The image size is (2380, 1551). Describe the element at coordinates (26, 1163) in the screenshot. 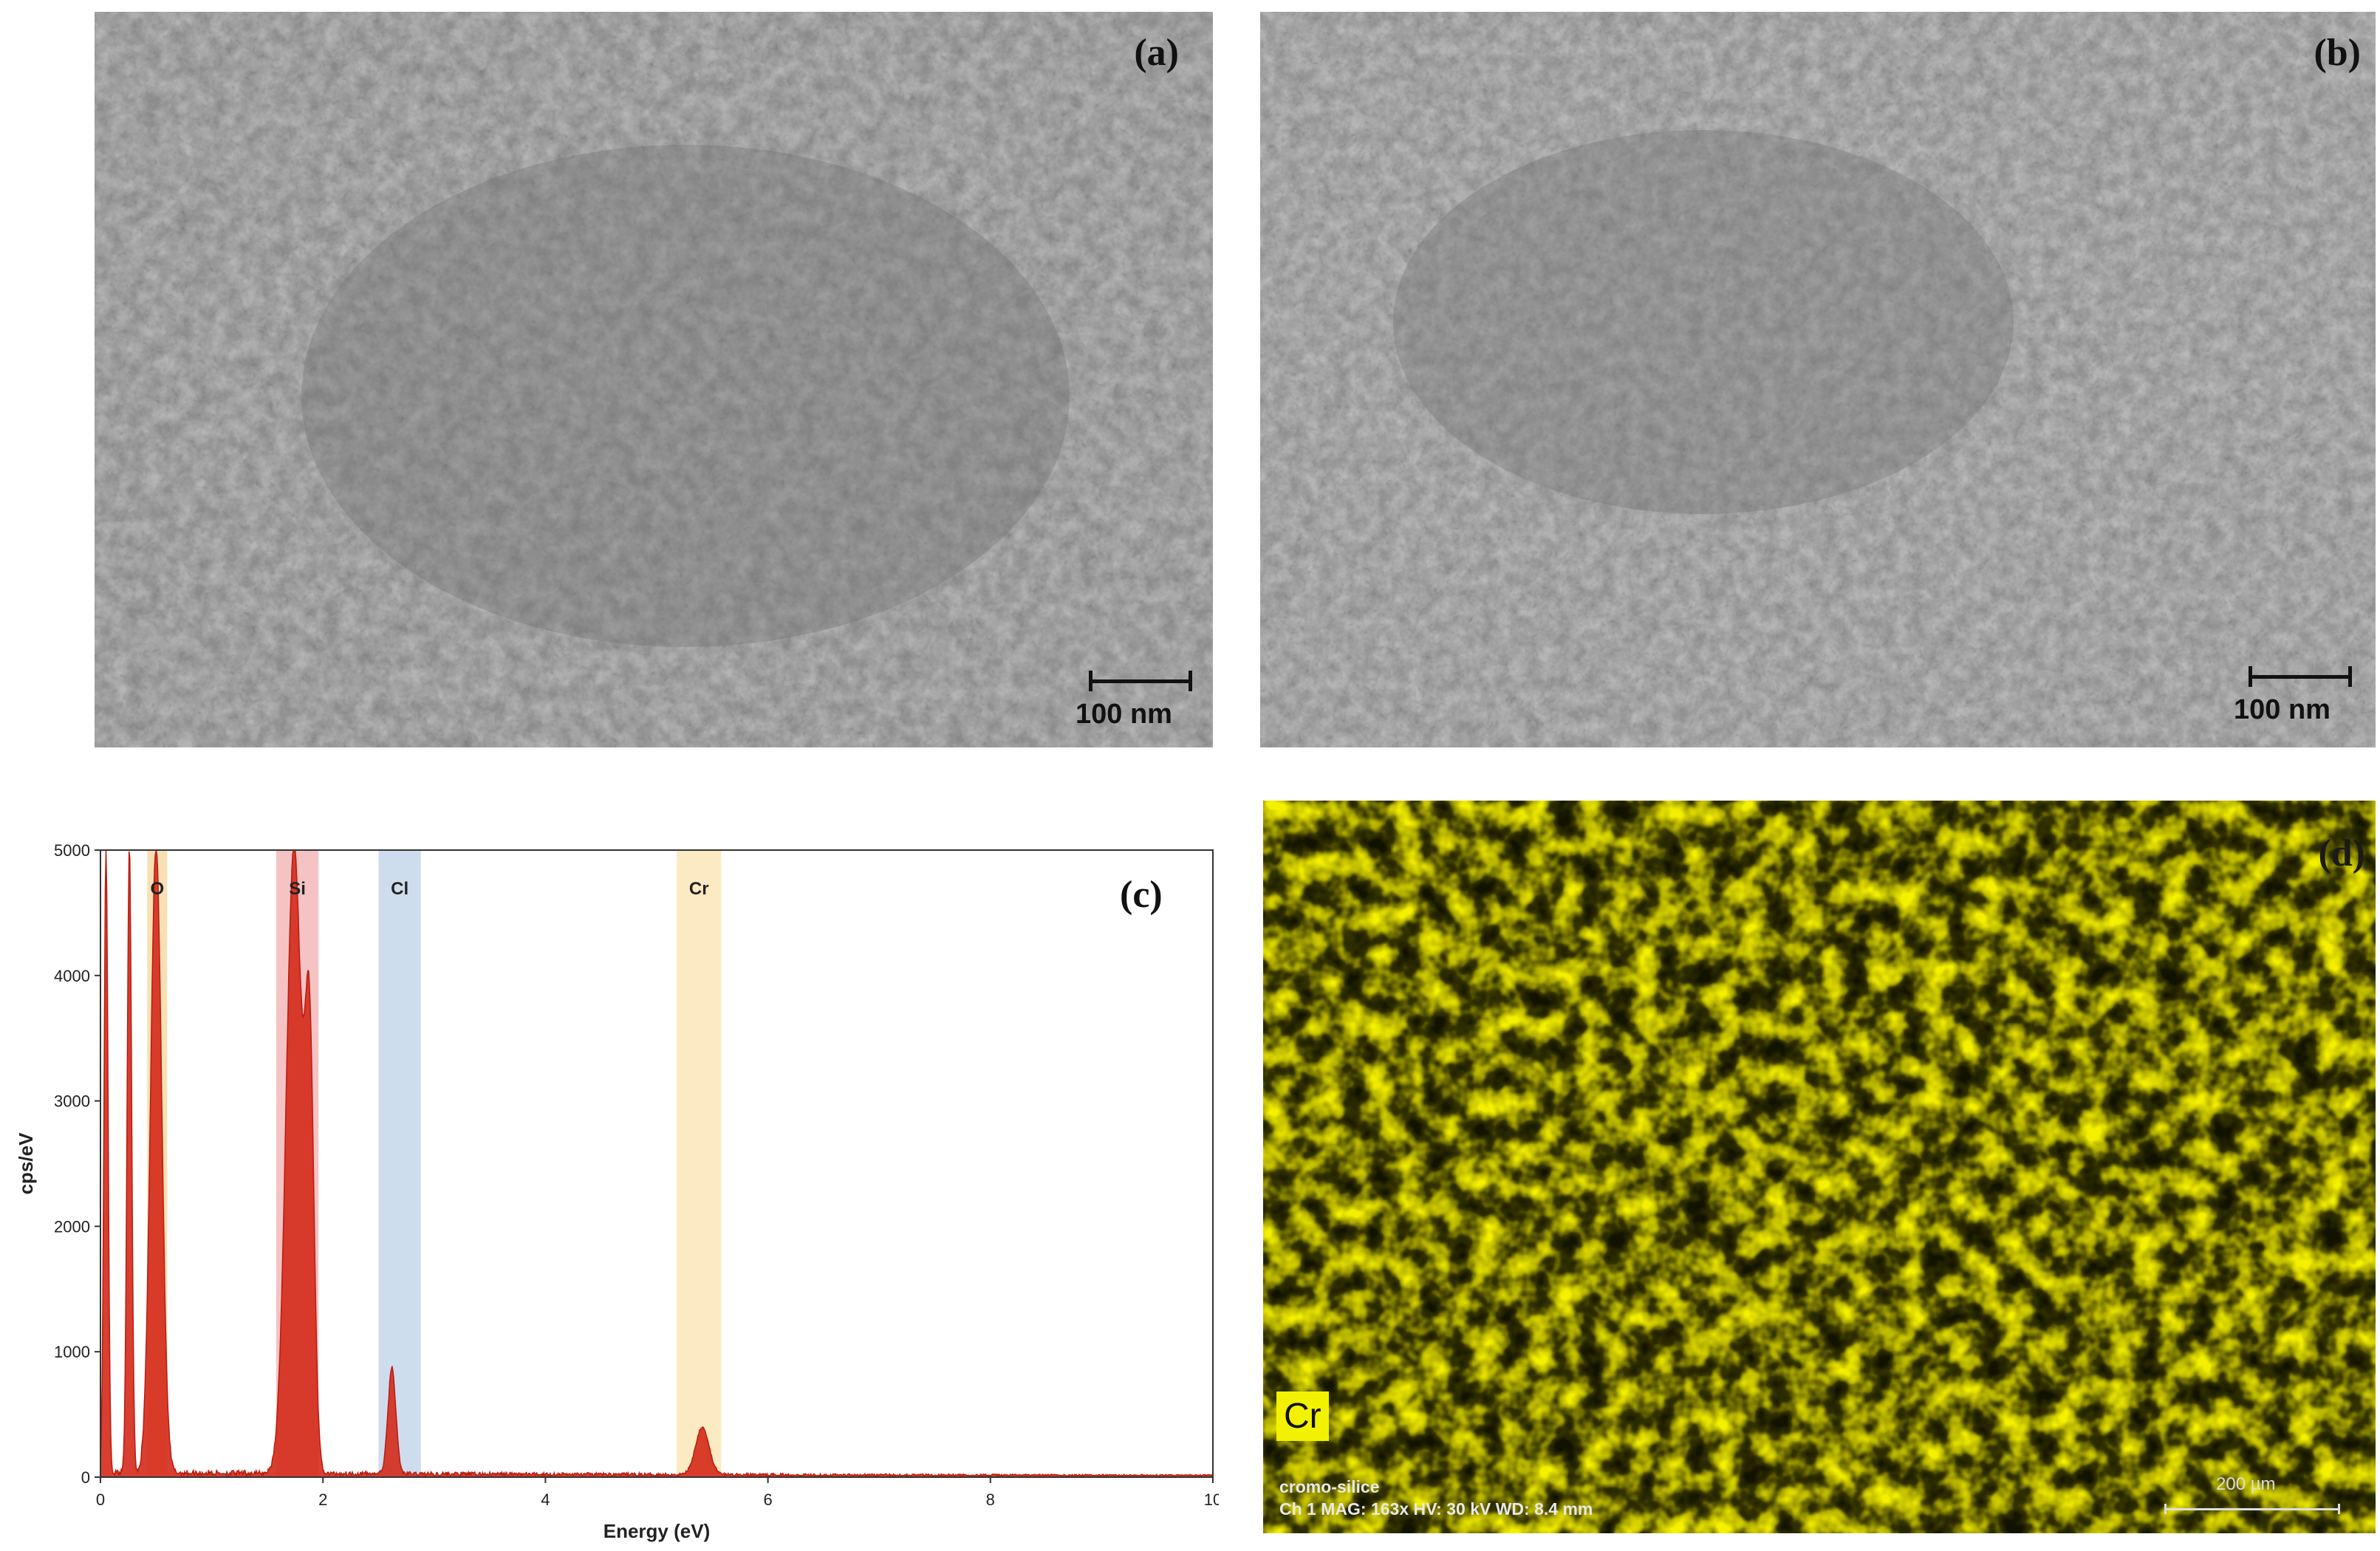

I see `y-axis-label: cps/eV` at that location.